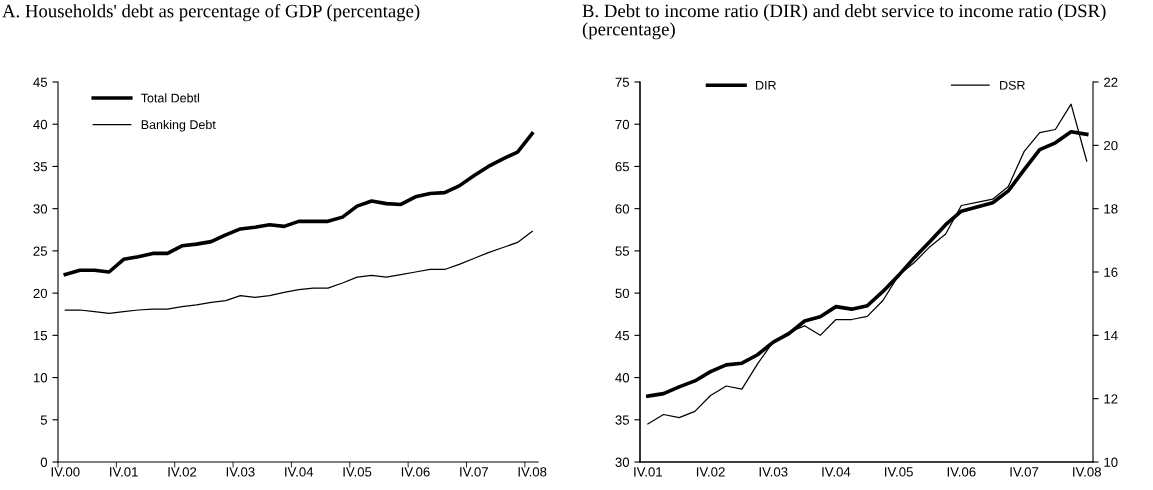 This screenshot has width=1153, height=490. Describe the element at coordinates (622, 82) in the screenshot. I see `y-tick-label: 75` at that location.